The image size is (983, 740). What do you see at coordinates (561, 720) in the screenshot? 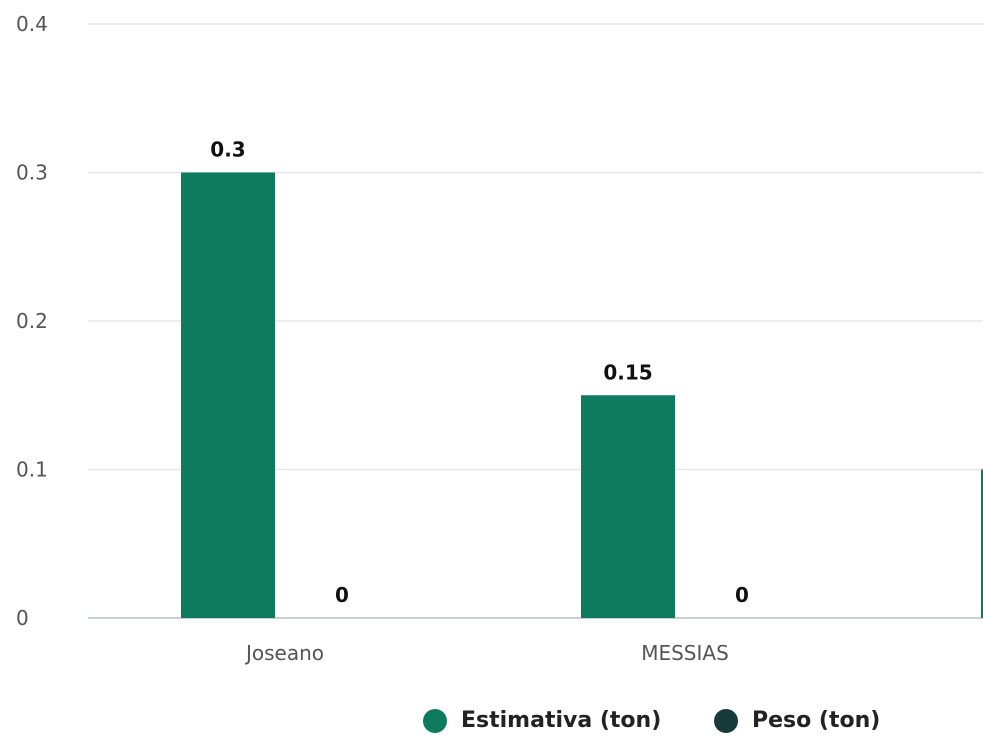
I see `legend-label-estimativa: Estimativa (ton)` at bounding box center [561, 720].